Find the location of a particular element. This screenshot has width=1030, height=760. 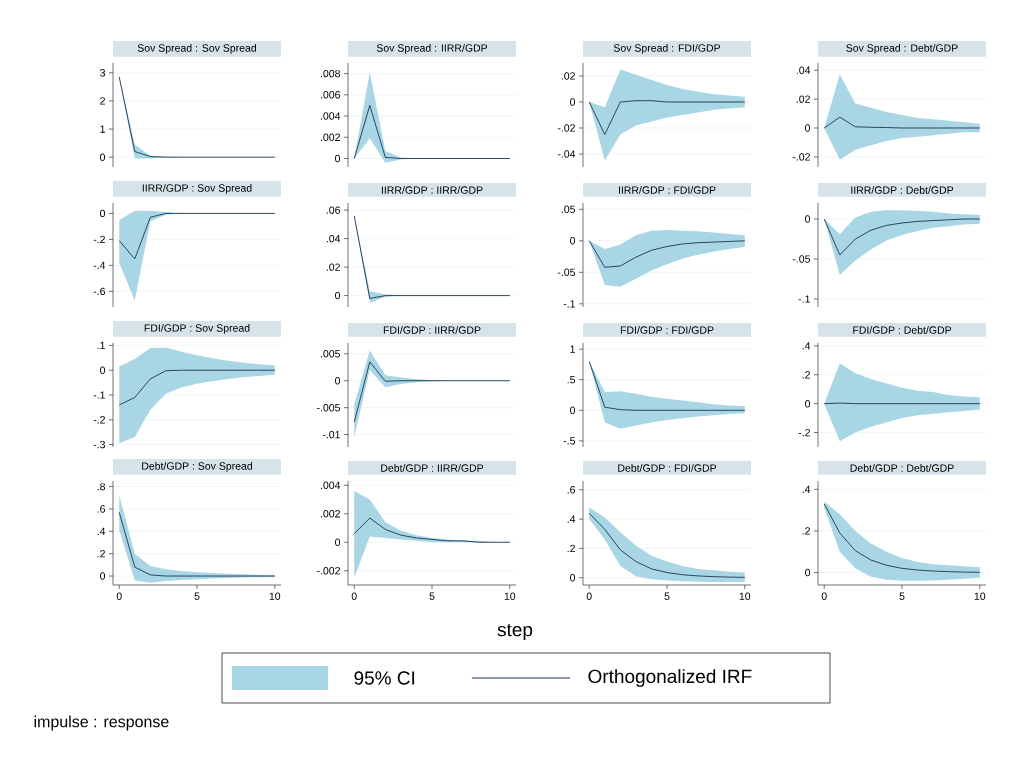

y-tick-label: -.5 is located at coordinates (569, 441).